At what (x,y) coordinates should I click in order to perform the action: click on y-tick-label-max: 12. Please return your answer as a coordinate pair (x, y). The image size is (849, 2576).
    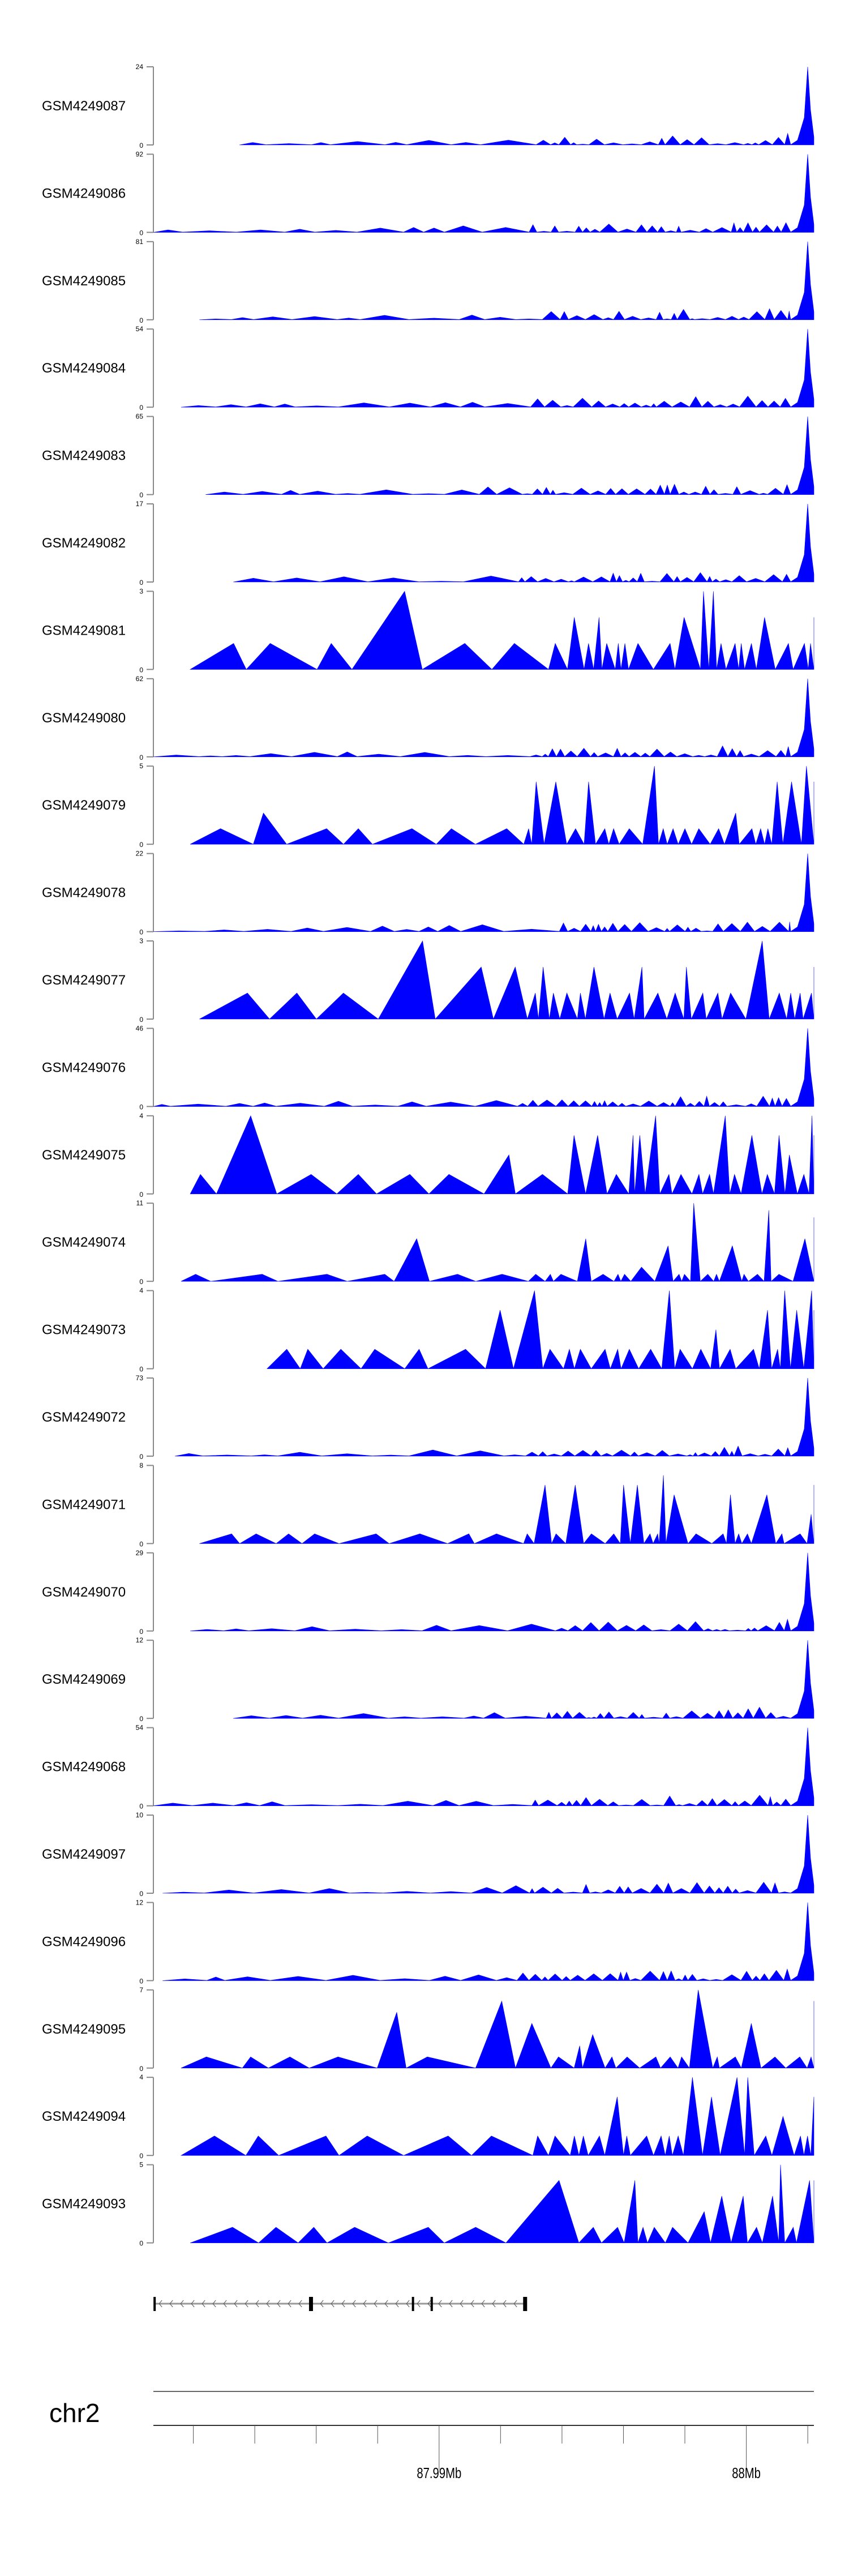
    Looking at the image, I should click on (140, 1640).